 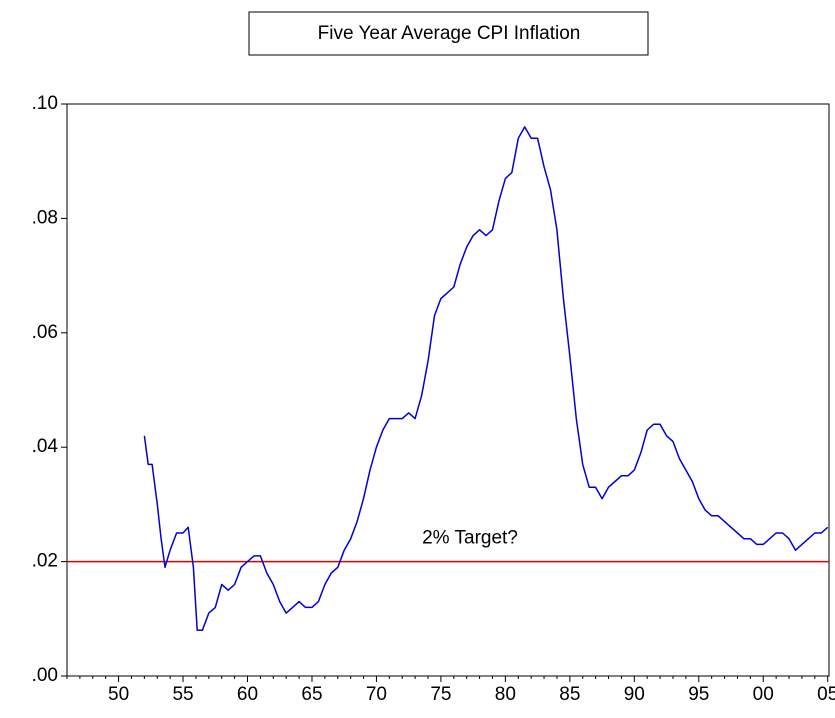 What do you see at coordinates (569, 694) in the screenshot?
I see `x-tick-label: 85` at bounding box center [569, 694].